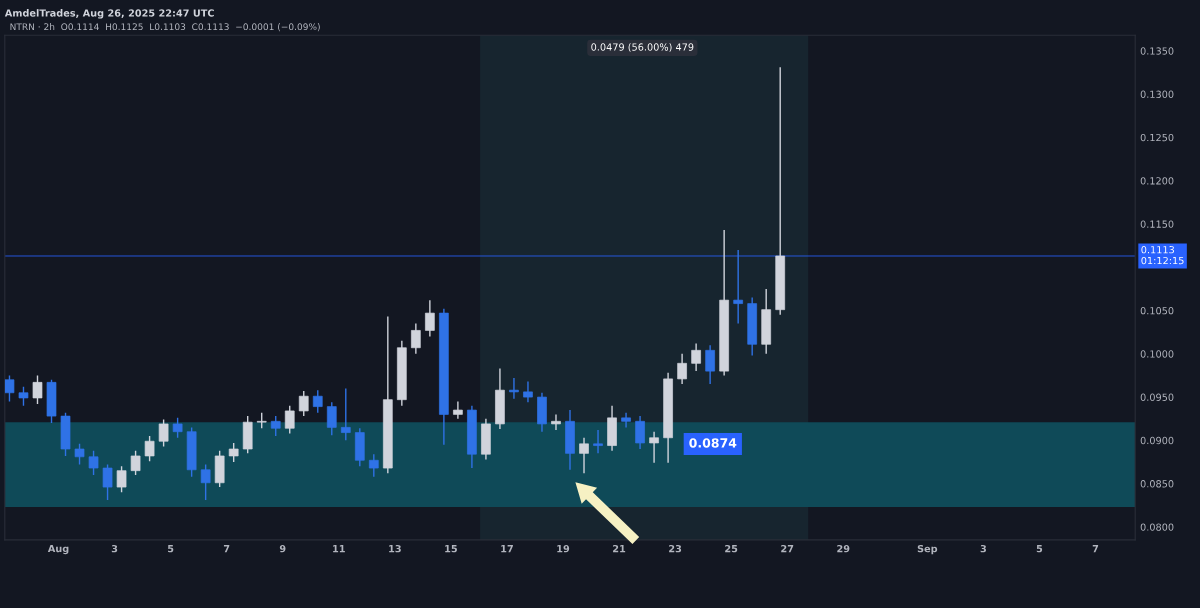 The width and height of the screenshot is (1200, 608). I want to click on x-tick-label: Sep, so click(927, 549).